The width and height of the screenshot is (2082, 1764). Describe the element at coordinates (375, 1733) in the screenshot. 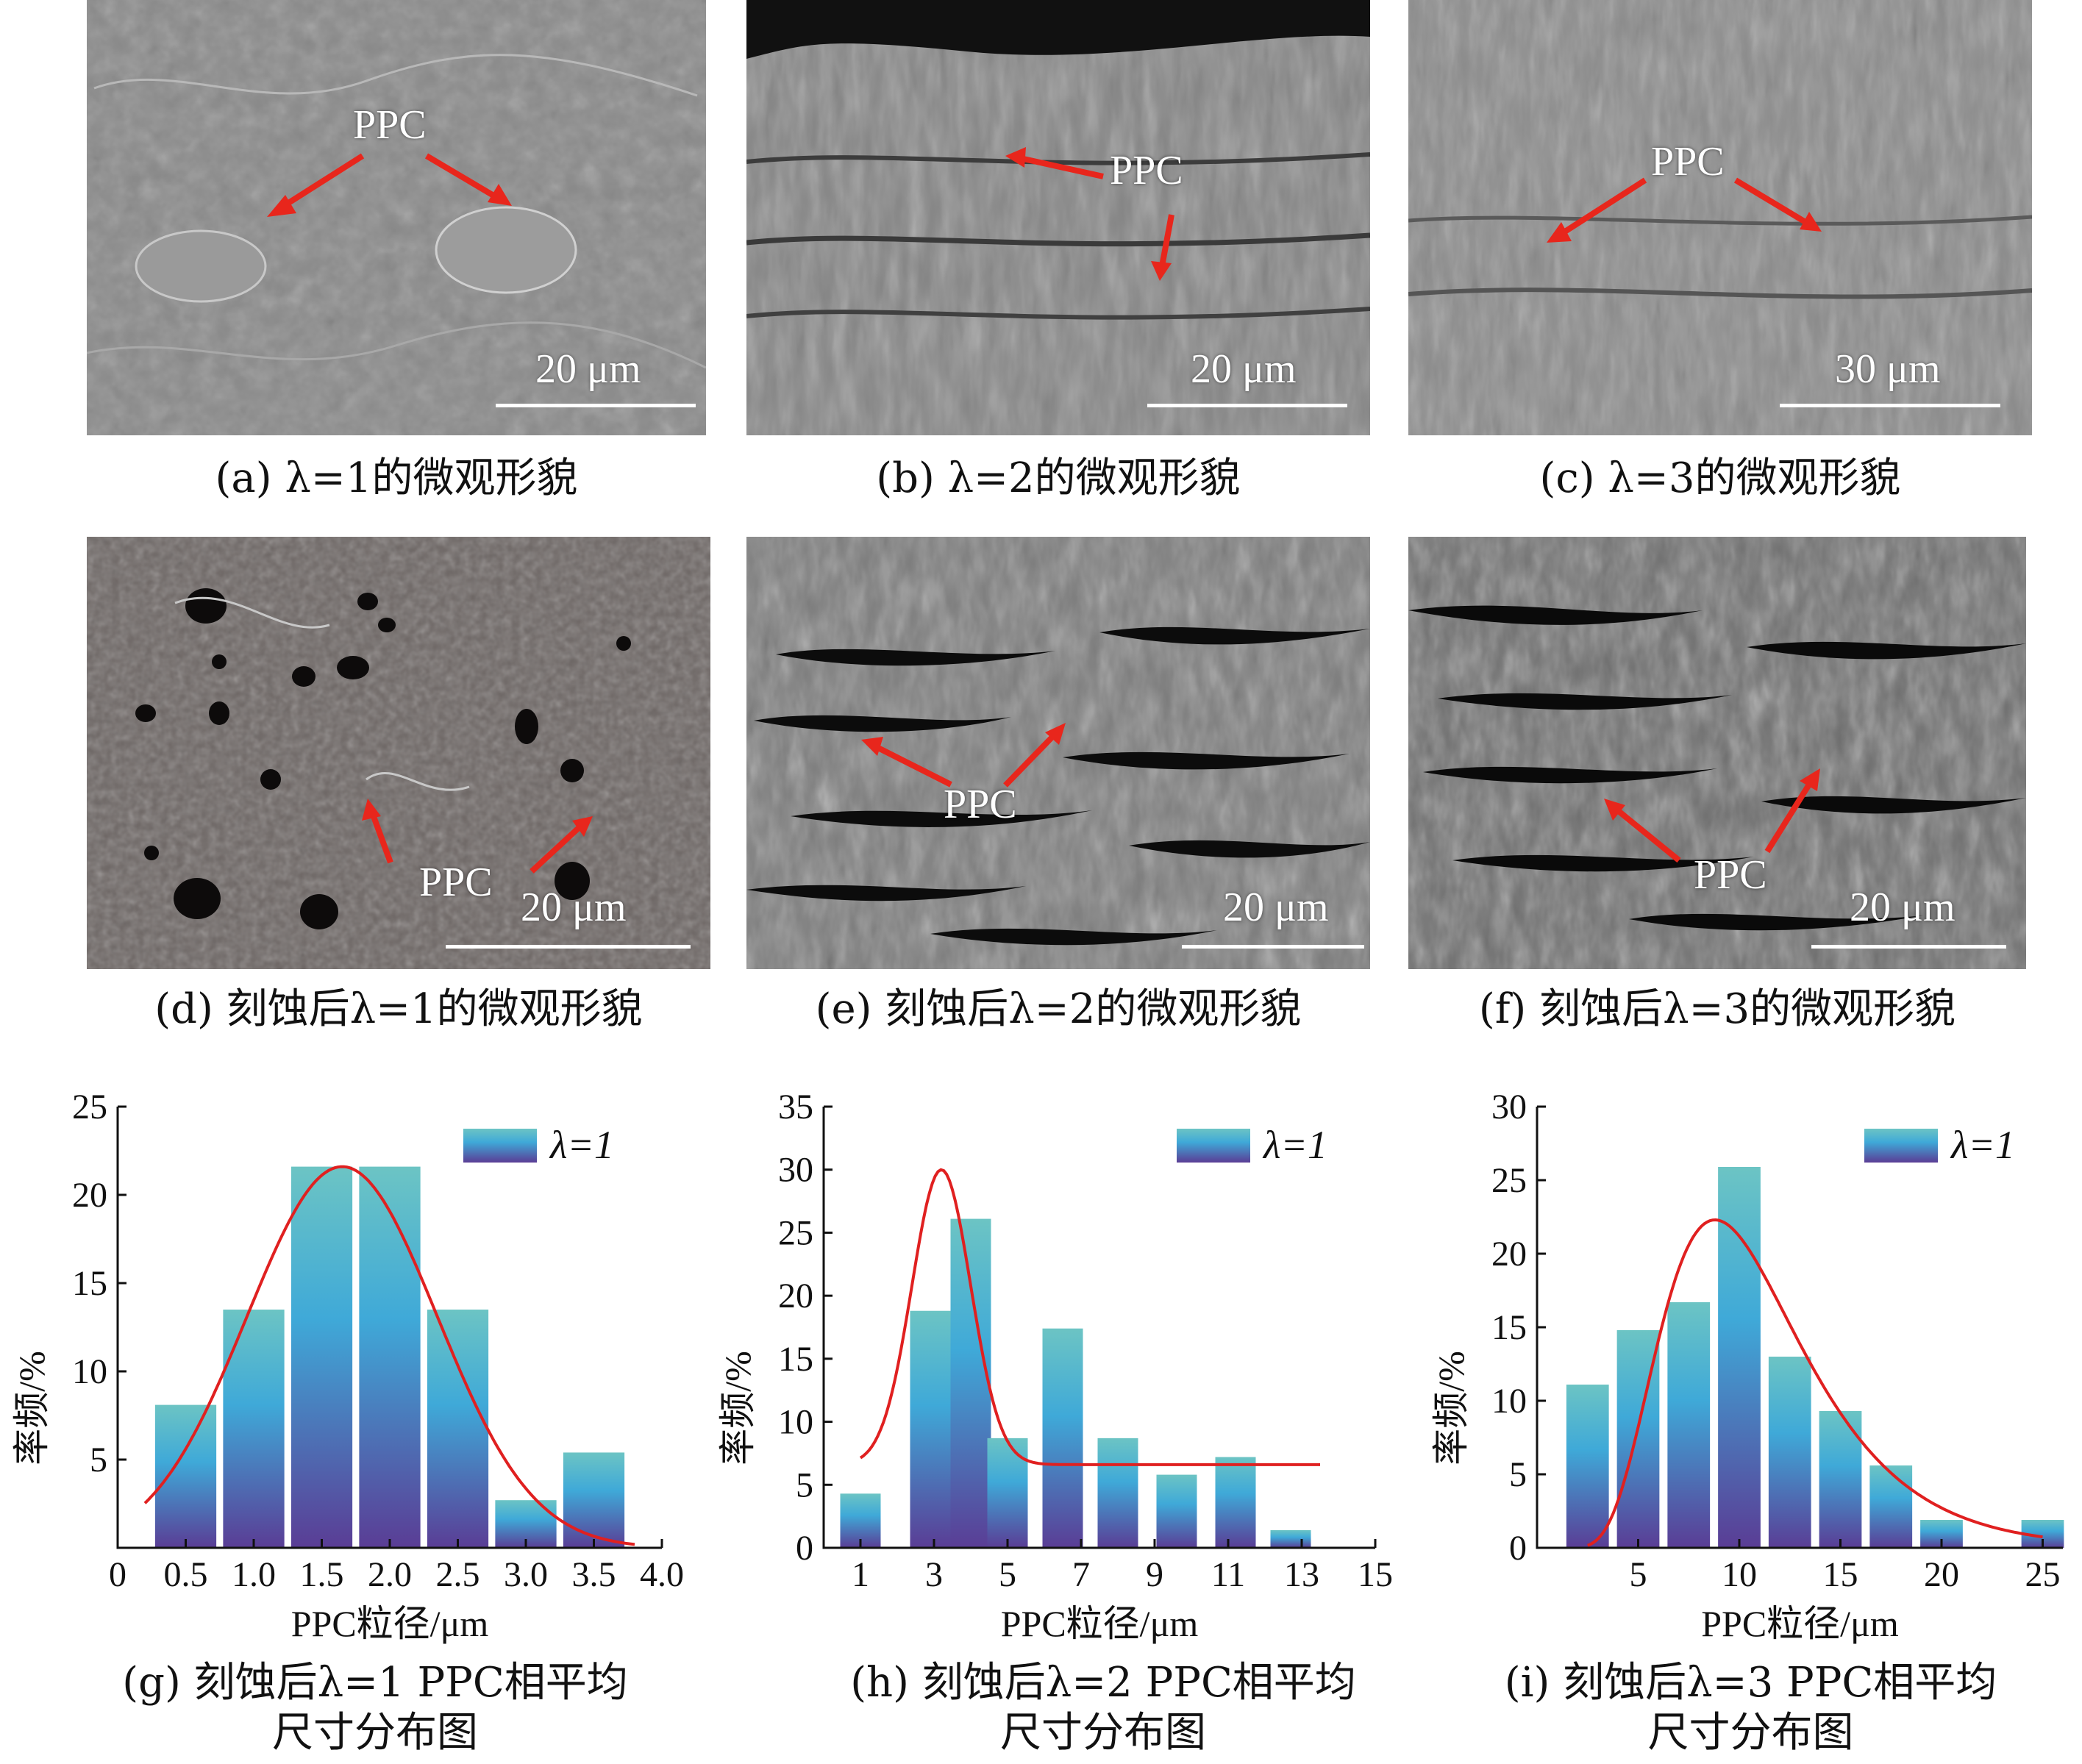

I see `caption-g-line2: 尺寸分布图` at that location.